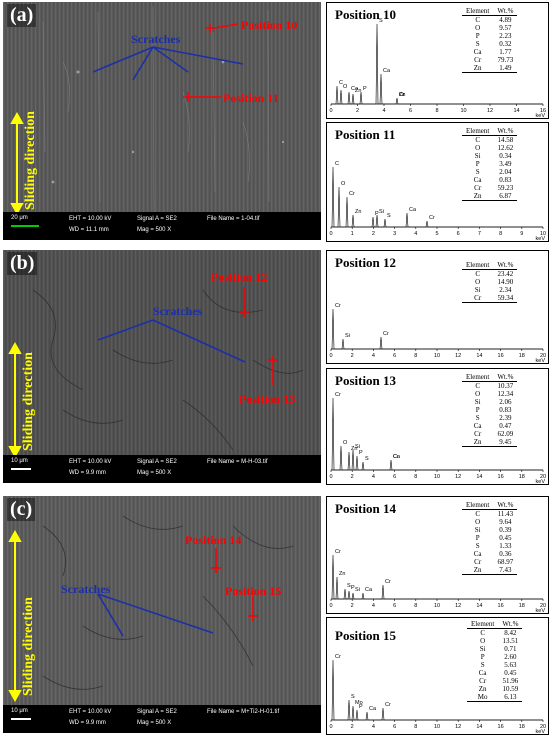 The width and height of the screenshot is (550, 739). I want to click on tick-label: 20, so click(543, 606).